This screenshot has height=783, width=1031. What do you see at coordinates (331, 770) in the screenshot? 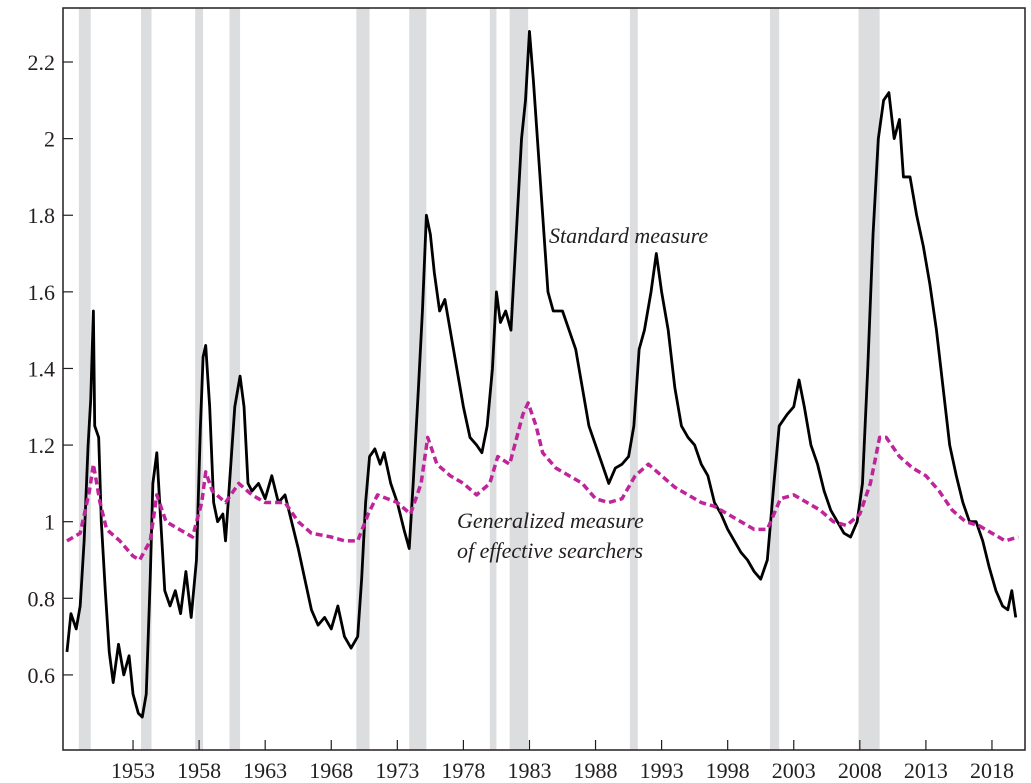
I see `x-tick-label: 1968` at bounding box center [331, 770].